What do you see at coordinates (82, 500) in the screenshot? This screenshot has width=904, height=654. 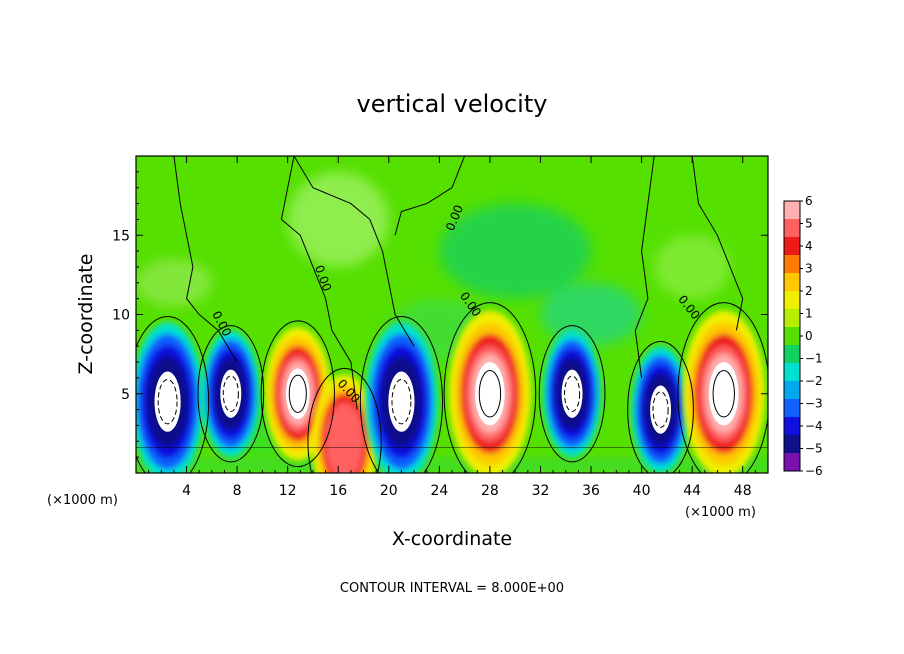 I see `x-unit-label-left: (×1000 m)` at bounding box center [82, 500].